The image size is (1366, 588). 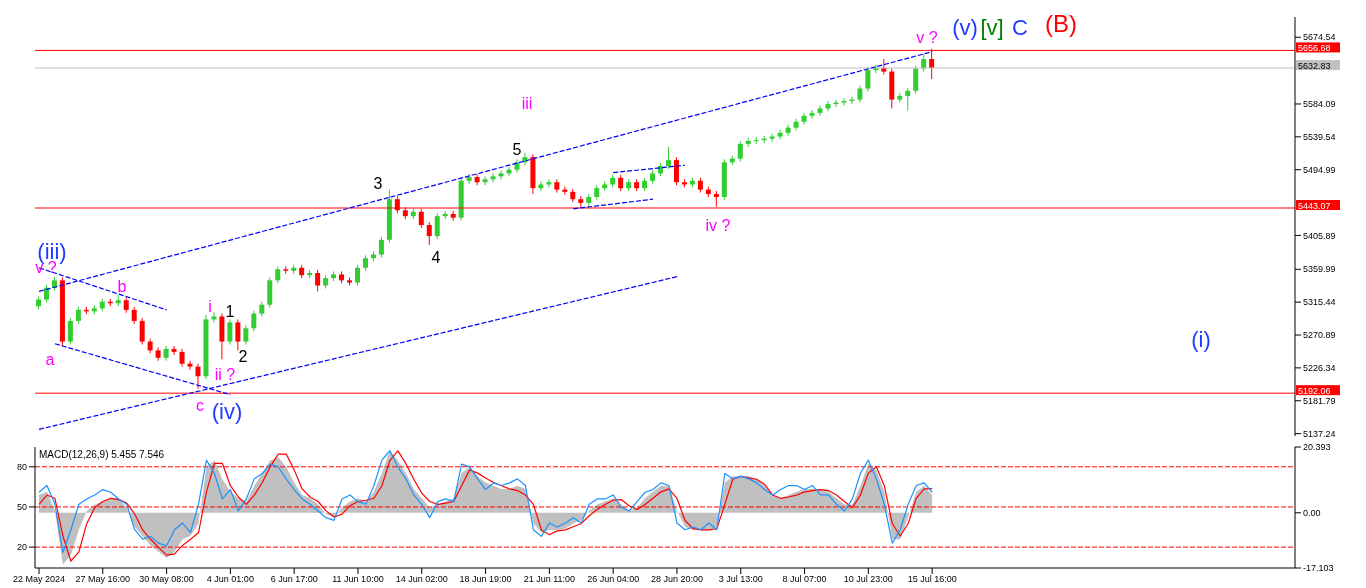 What do you see at coordinates (1061, 23) in the screenshot?
I see `annotation: (B)` at bounding box center [1061, 23].